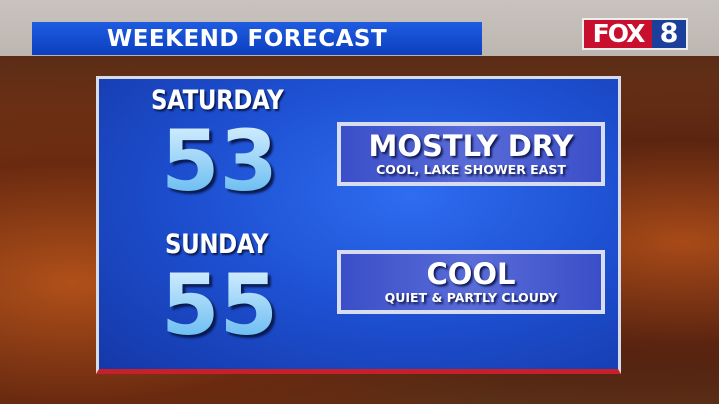 This screenshot has height=404, width=719. Describe the element at coordinates (219, 305) in the screenshot. I see `high-temp-sunday: 55` at that location.